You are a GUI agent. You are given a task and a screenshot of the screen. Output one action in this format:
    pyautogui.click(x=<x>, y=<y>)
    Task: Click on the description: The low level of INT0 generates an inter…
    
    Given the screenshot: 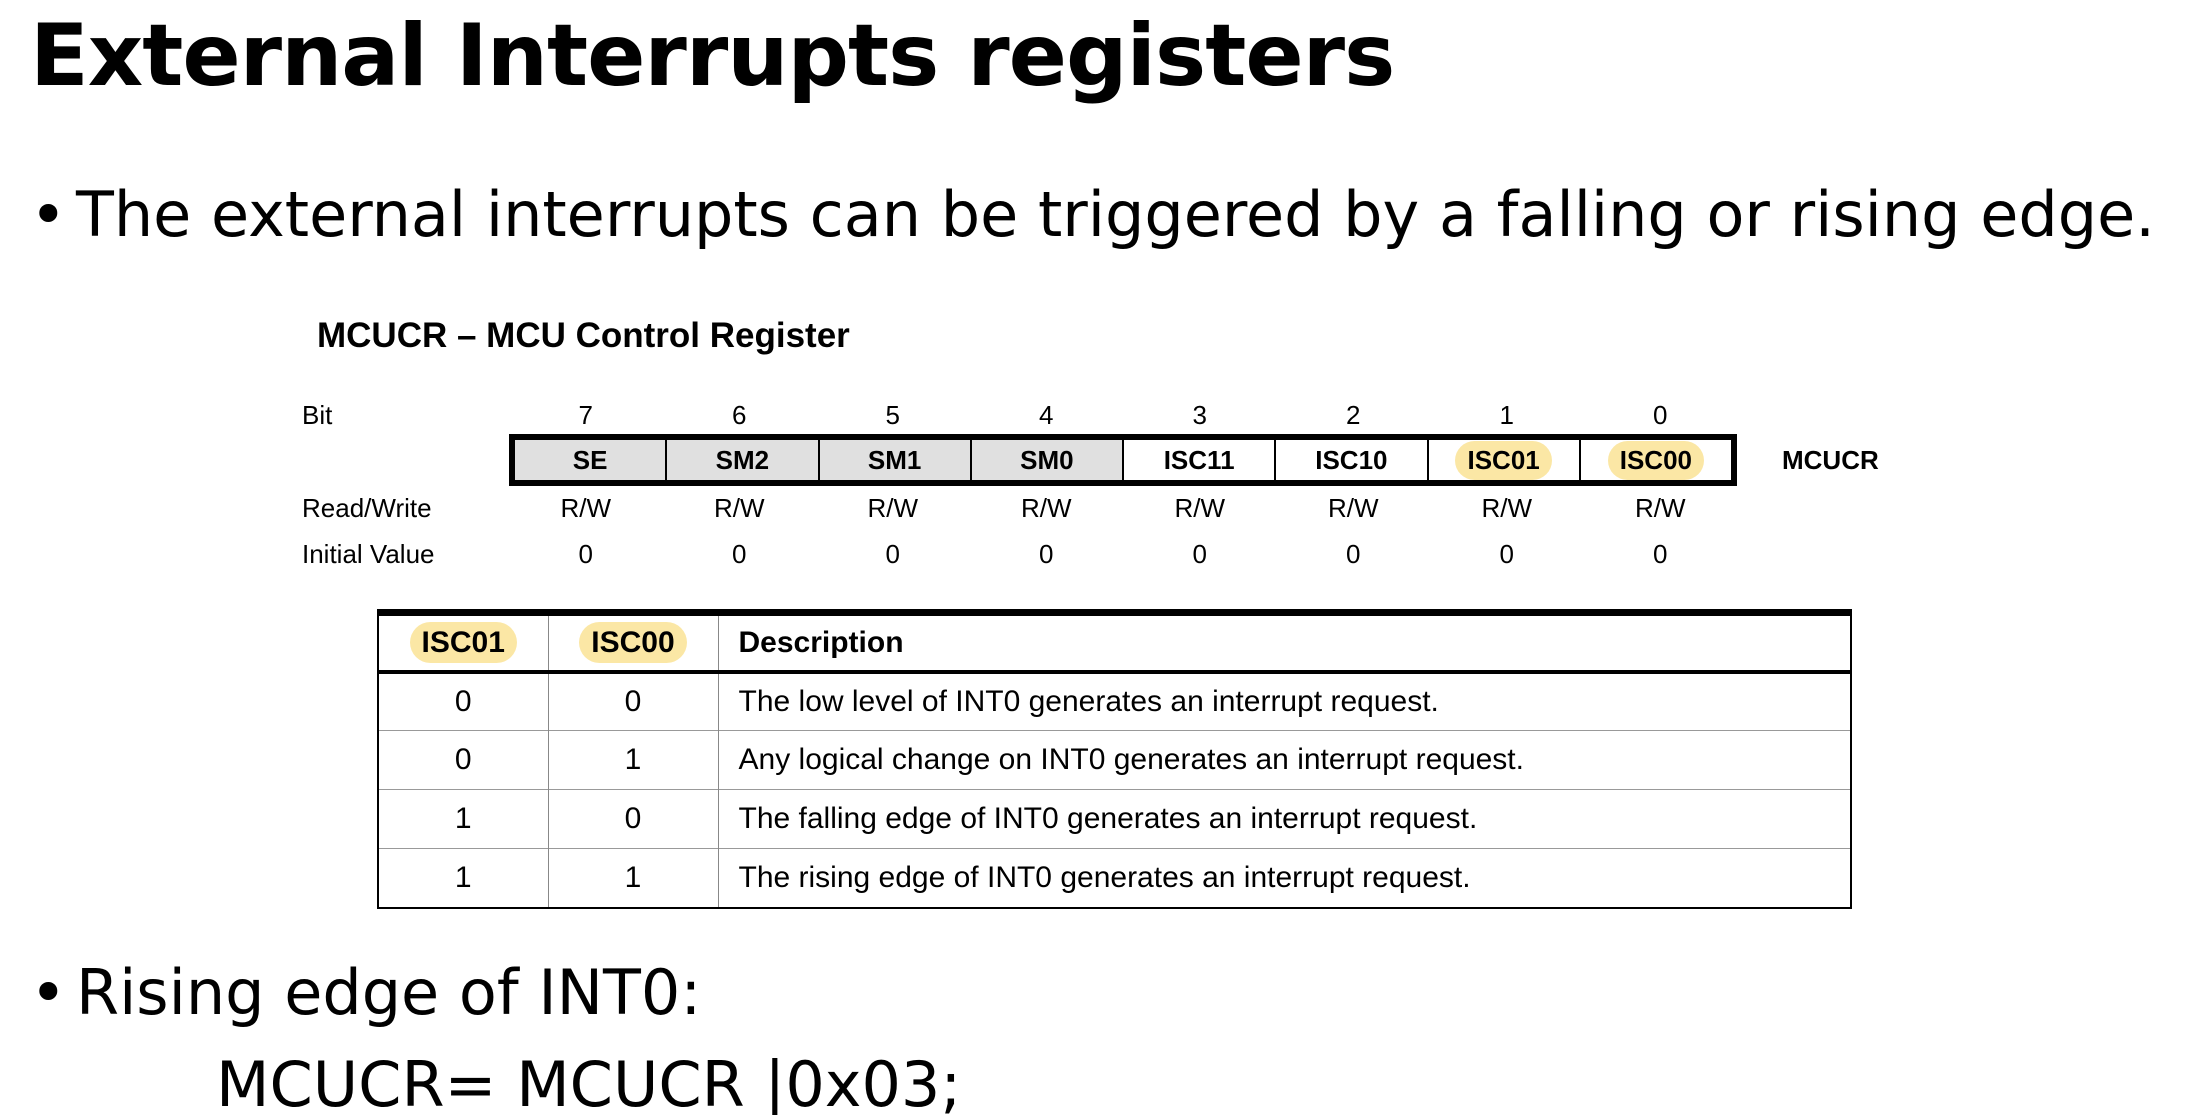 What is the action you would take?
    pyautogui.click(x=1284, y=701)
    